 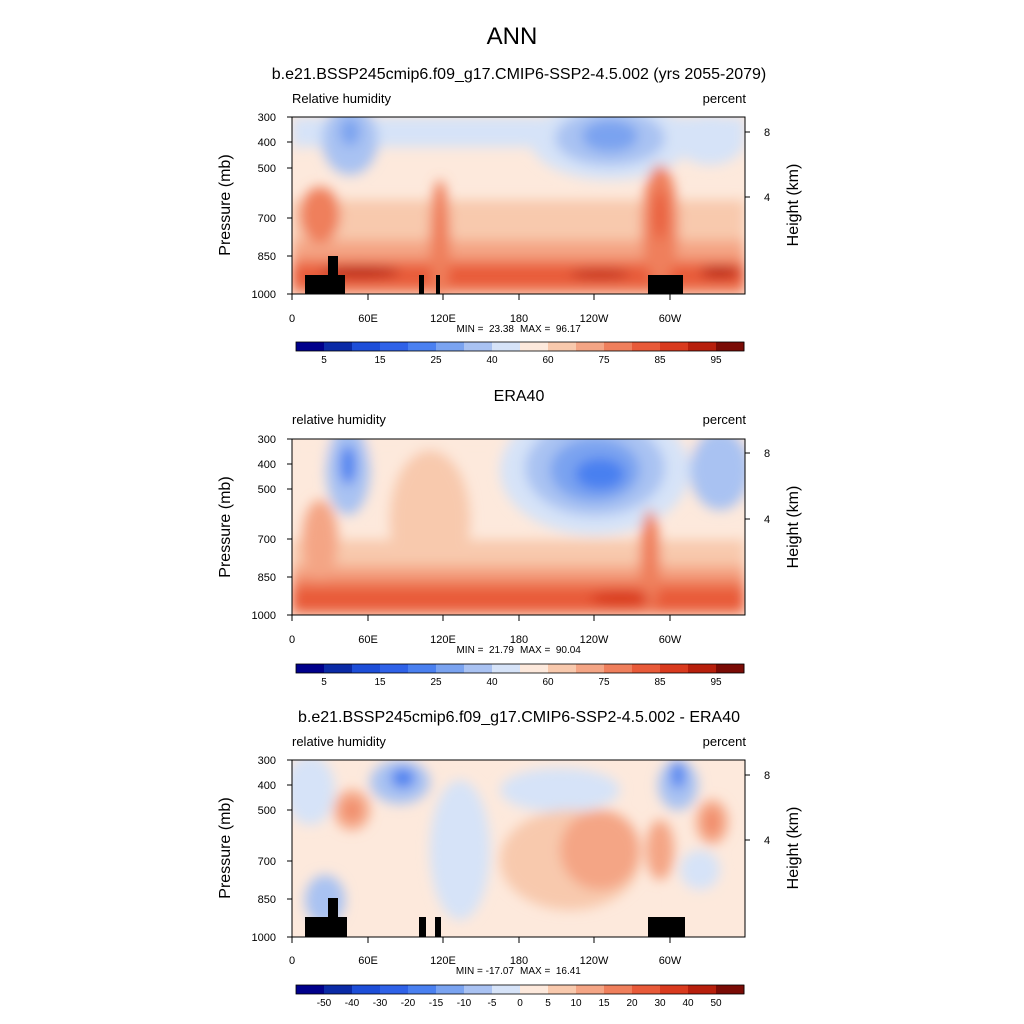 What do you see at coordinates (548, 360) in the screenshot?
I see `colorbar-label: 60` at bounding box center [548, 360].